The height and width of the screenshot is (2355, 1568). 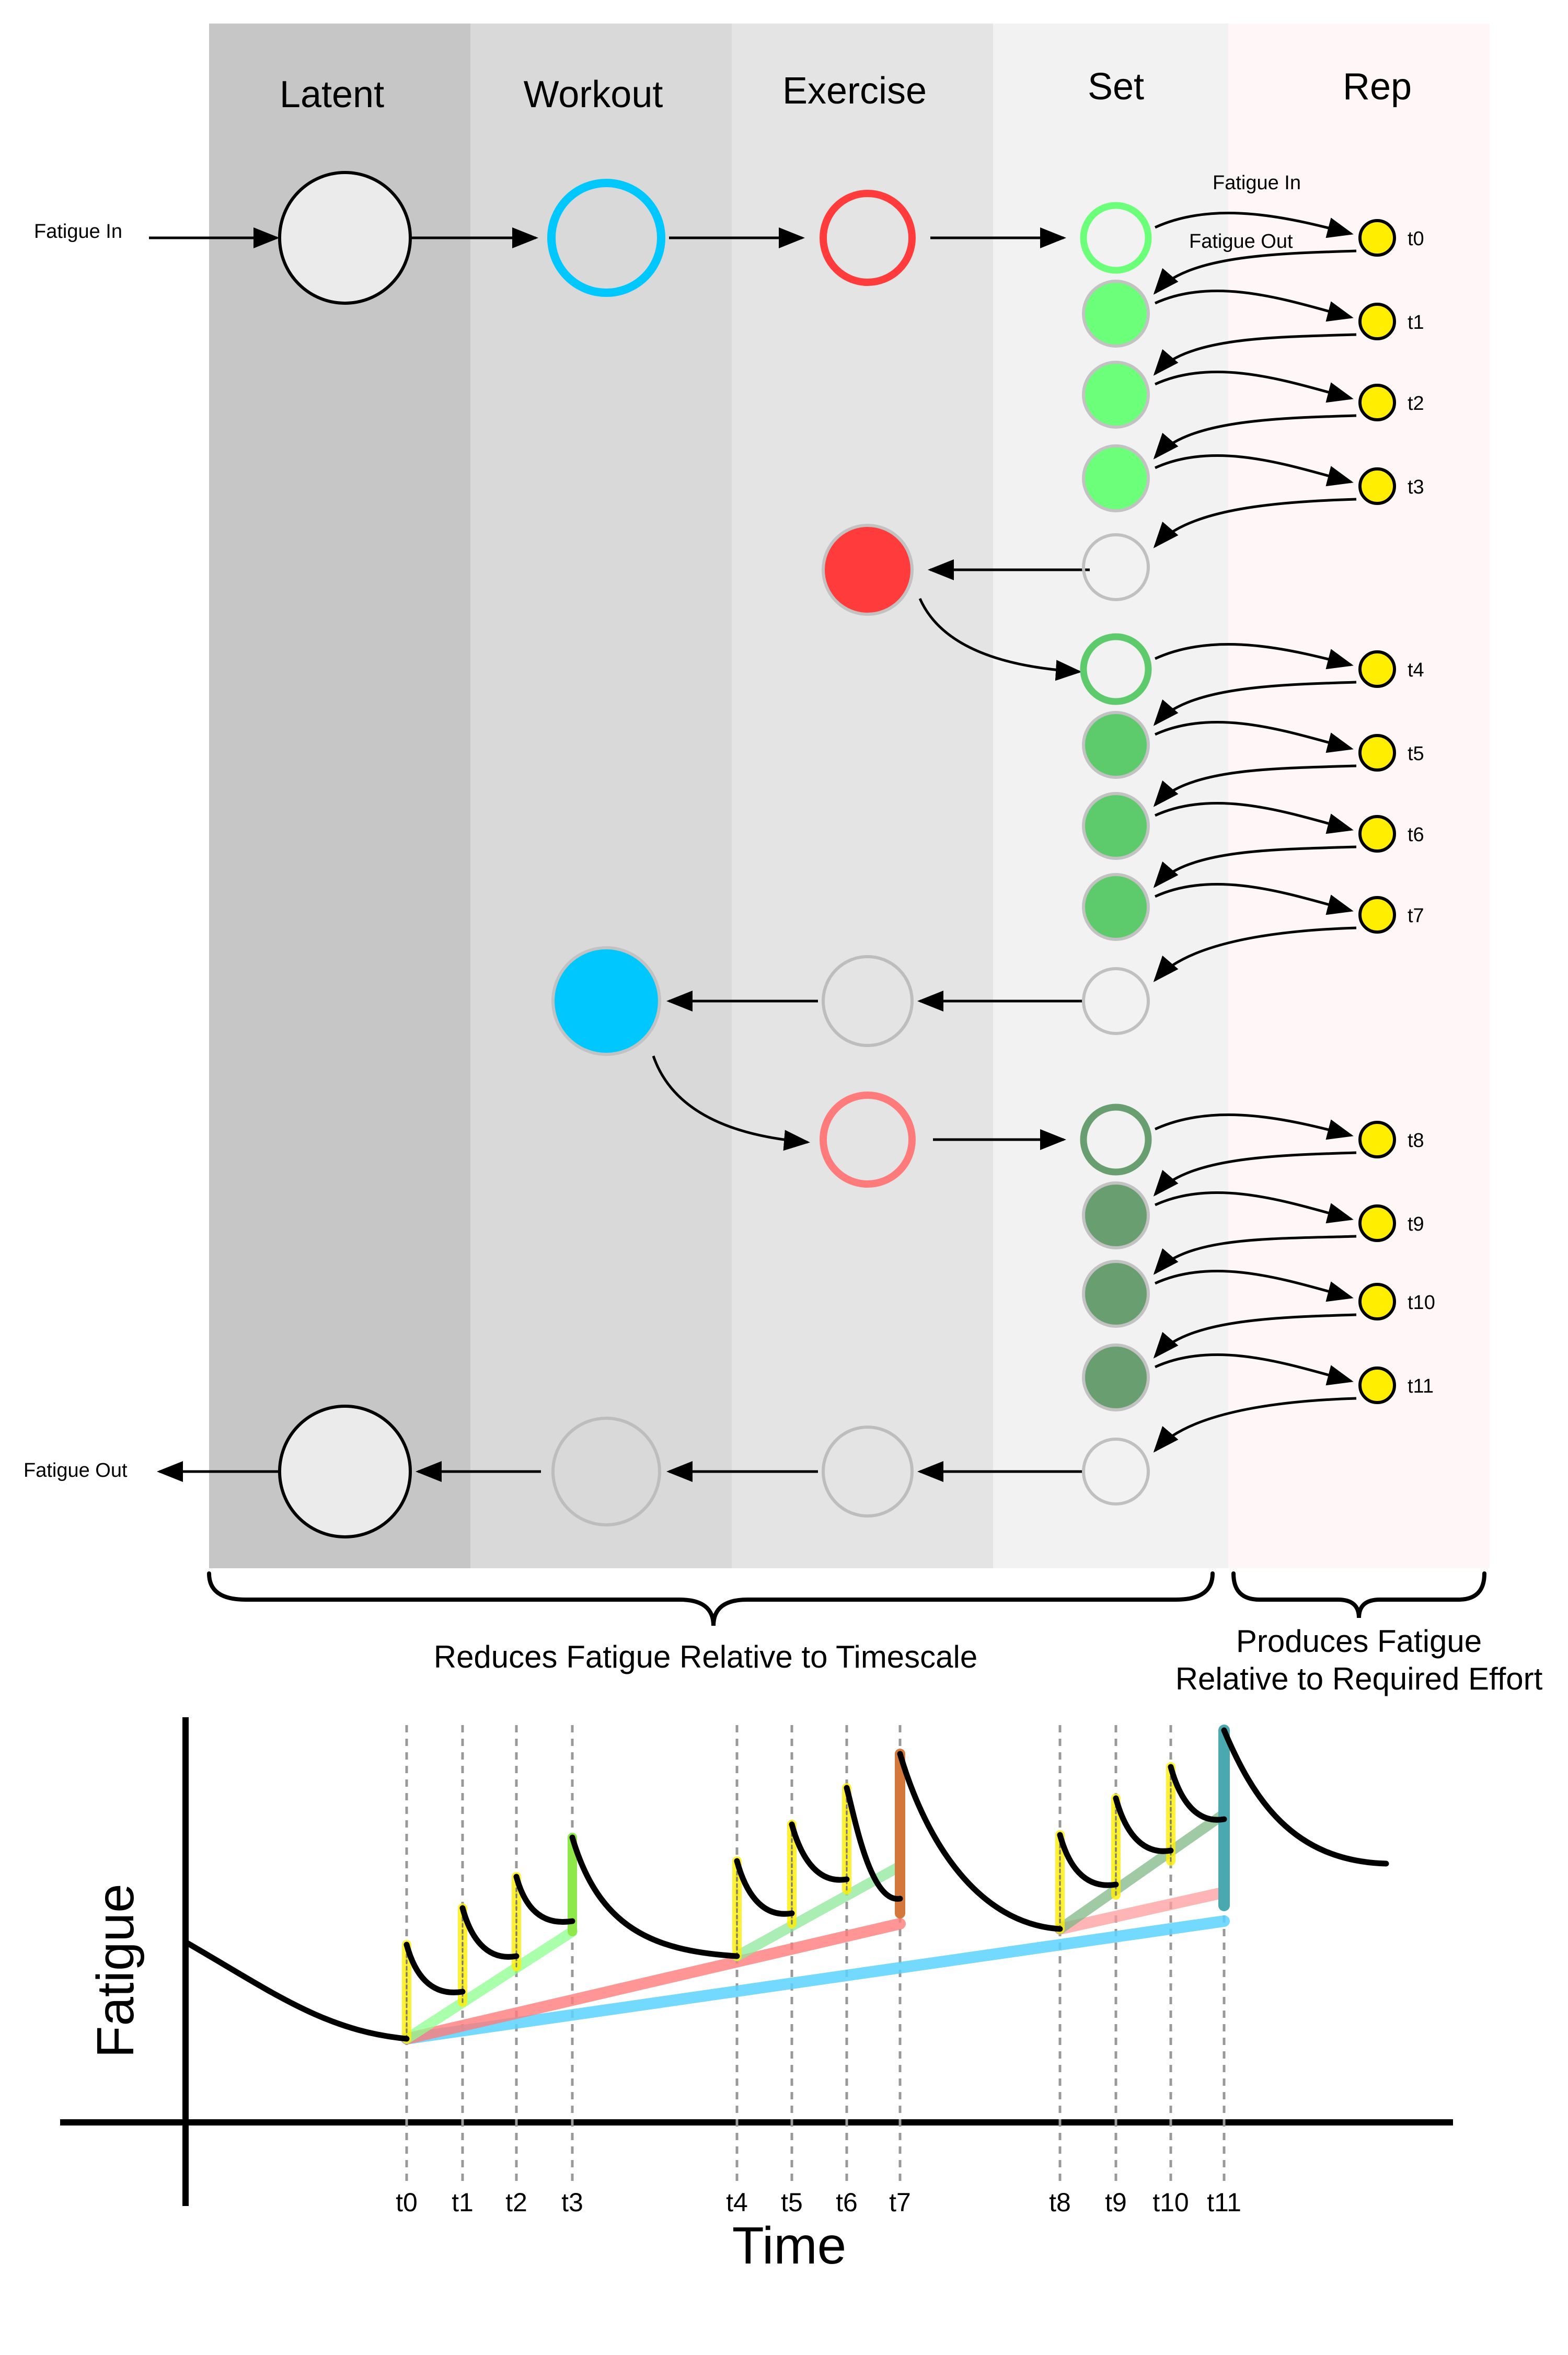 What do you see at coordinates (862, 796) in the screenshot?
I see `exercise-band` at bounding box center [862, 796].